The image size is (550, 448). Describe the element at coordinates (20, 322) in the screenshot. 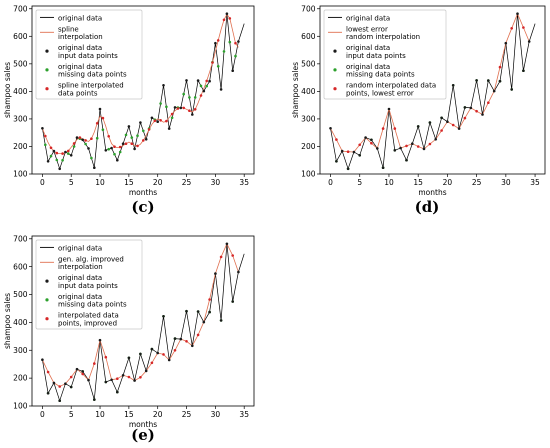

I see `y-tick-label: 400` at that location.